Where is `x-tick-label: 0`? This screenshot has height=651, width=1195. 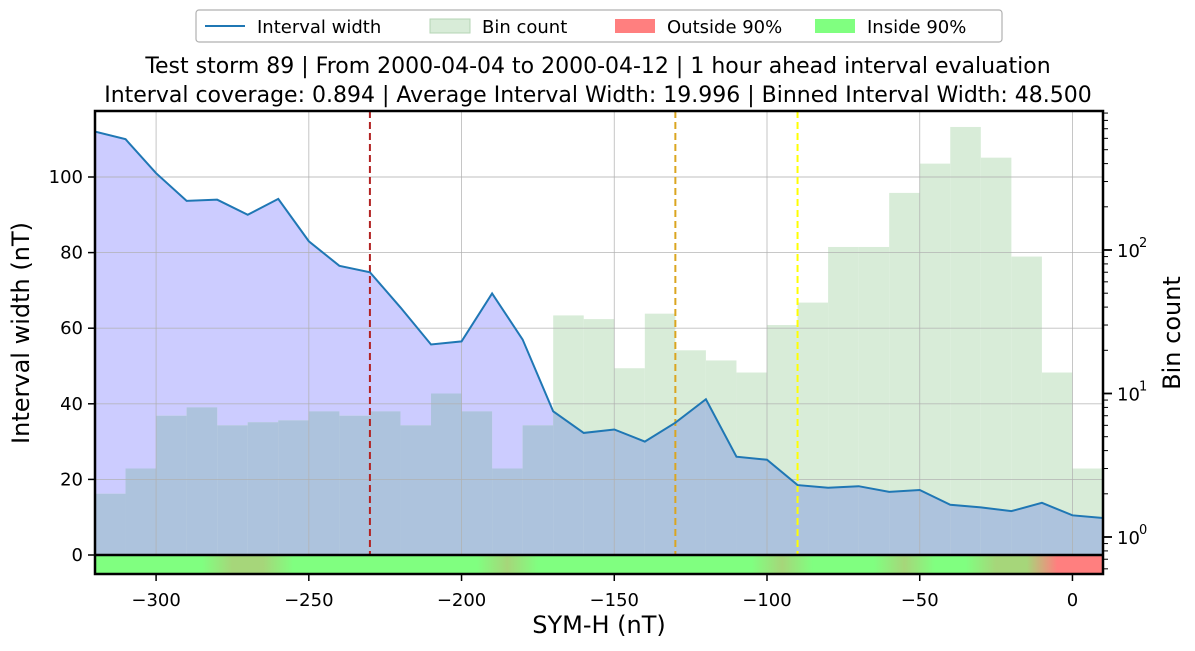 x-tick-label: 0 is located at coordinates (1072, 600).